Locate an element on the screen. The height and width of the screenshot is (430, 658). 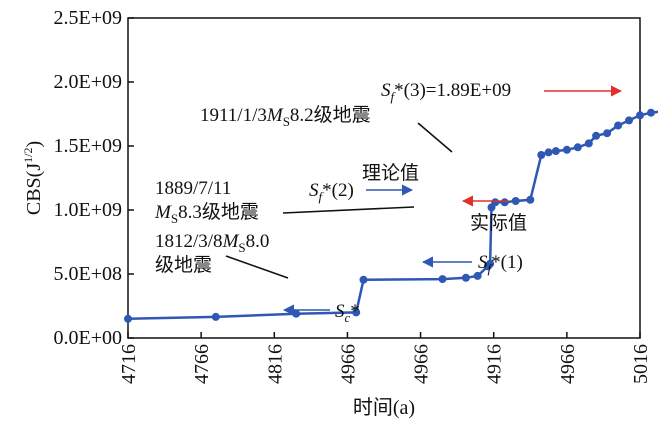
y-tick-label: 1.5E+09 is located at coordinates (88, 146).